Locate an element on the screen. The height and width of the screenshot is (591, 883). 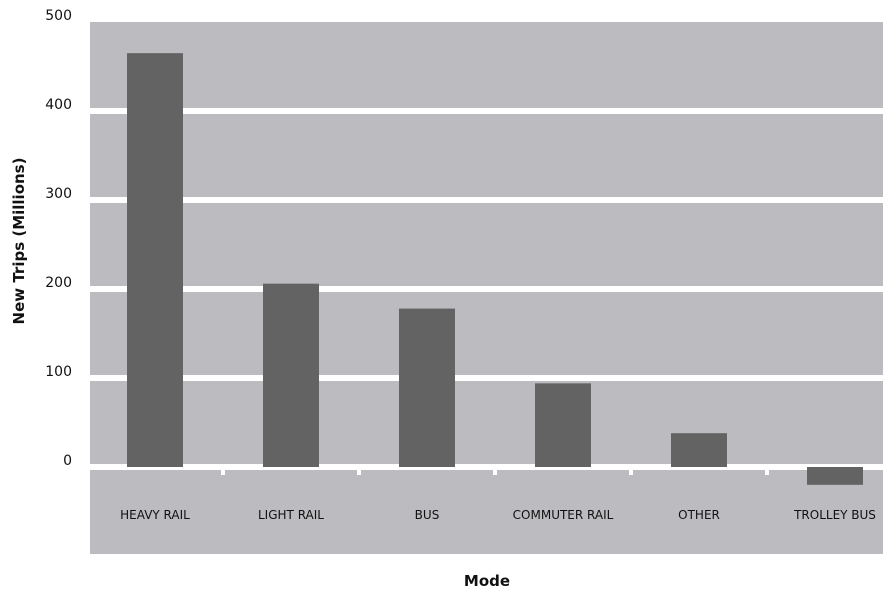
x-tick-label-commuter-rail: COMMUTER RAIL is located at coordinates (563, 515).